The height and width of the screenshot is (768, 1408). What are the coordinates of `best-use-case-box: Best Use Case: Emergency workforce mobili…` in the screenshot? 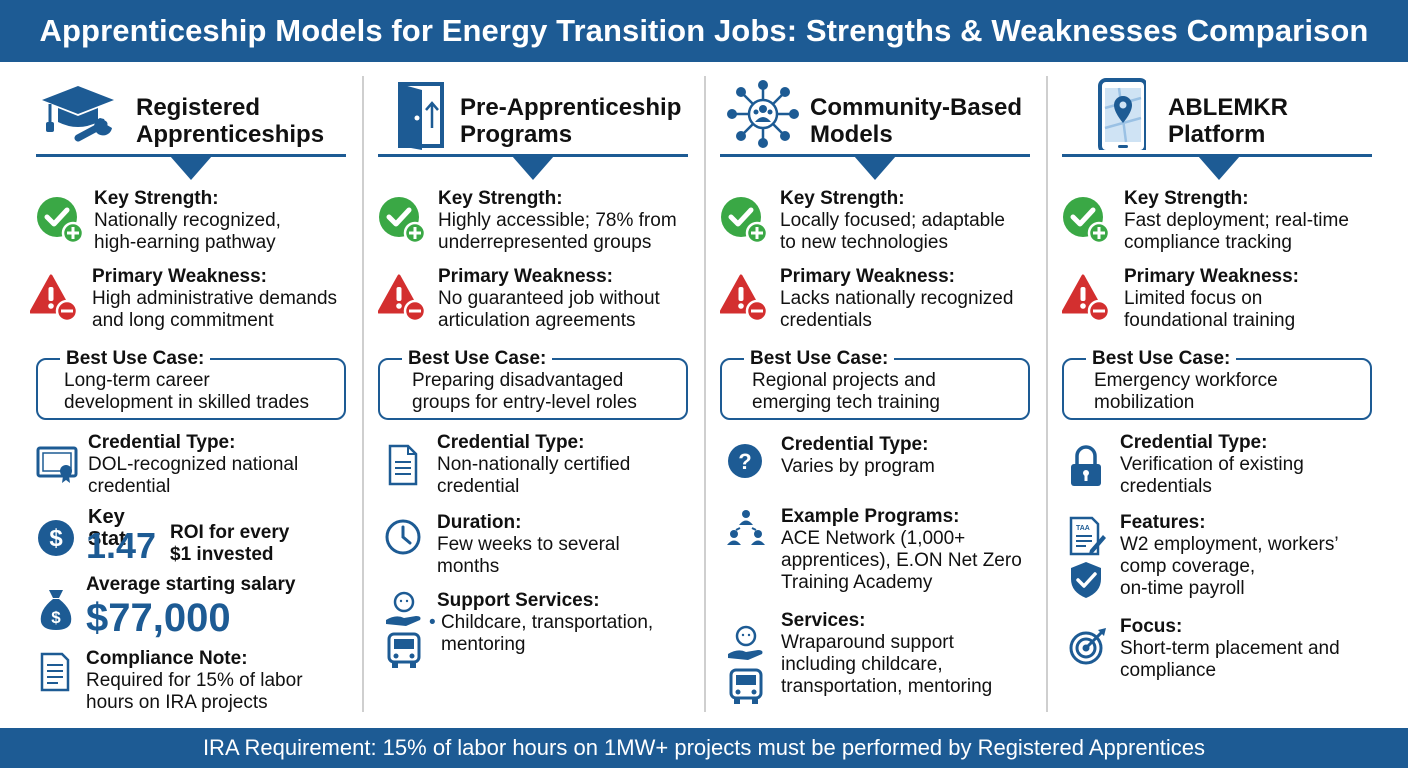 It's located at (1217, 384).